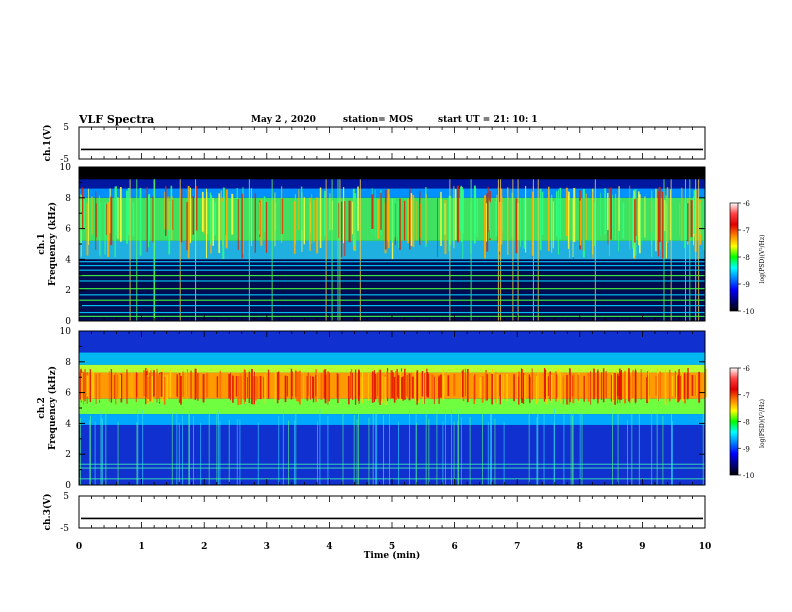  I want to click on cyan-band-low, so click(392, 419).